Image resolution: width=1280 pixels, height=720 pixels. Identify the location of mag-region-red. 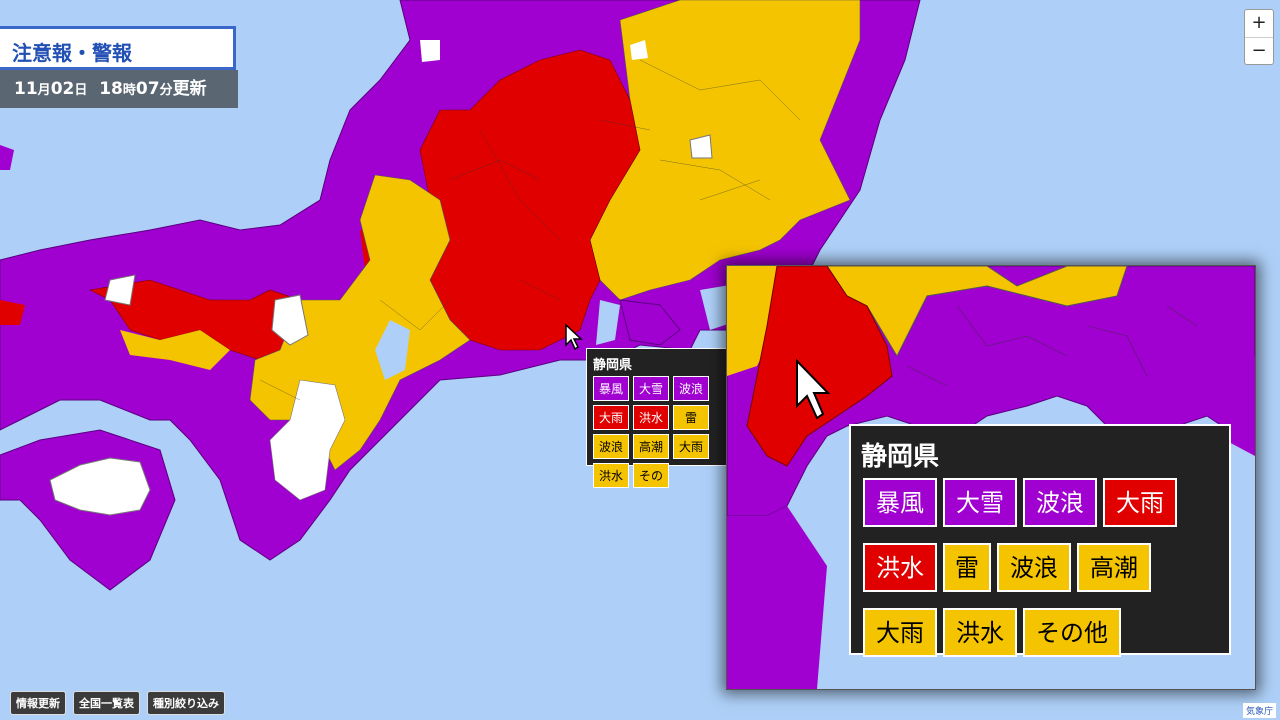
(819, 366).